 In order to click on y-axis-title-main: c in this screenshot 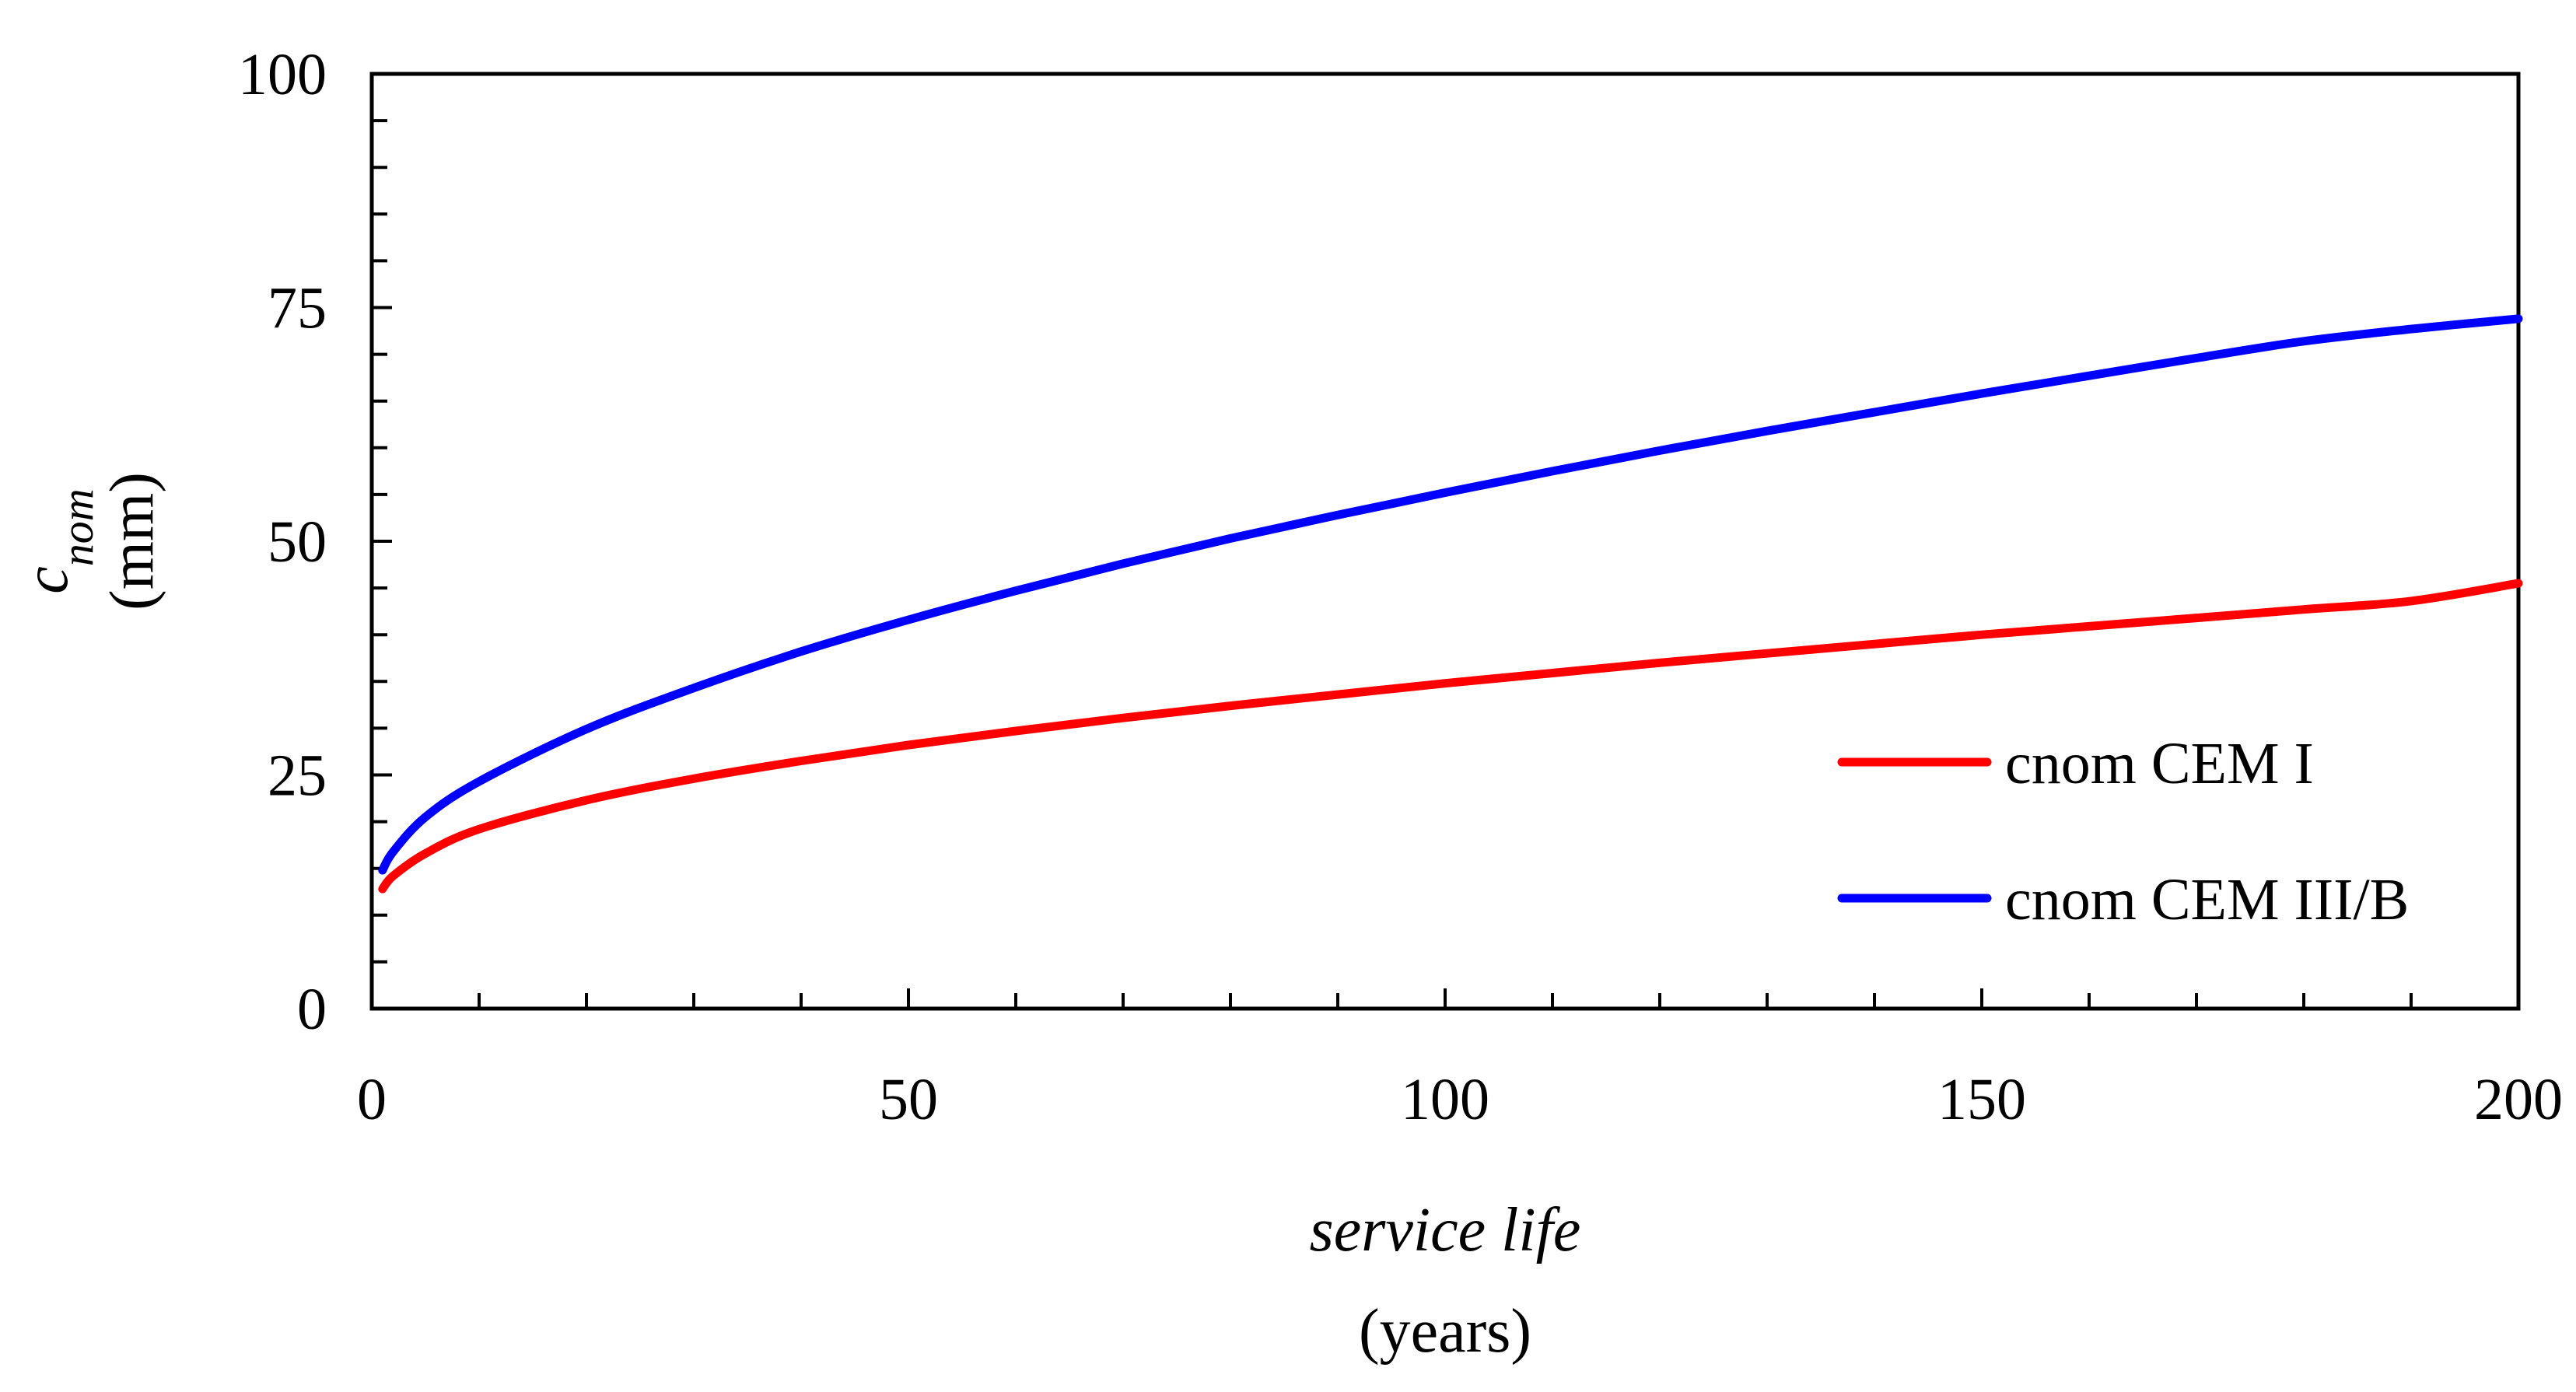, I will do `click(47, 580)`.